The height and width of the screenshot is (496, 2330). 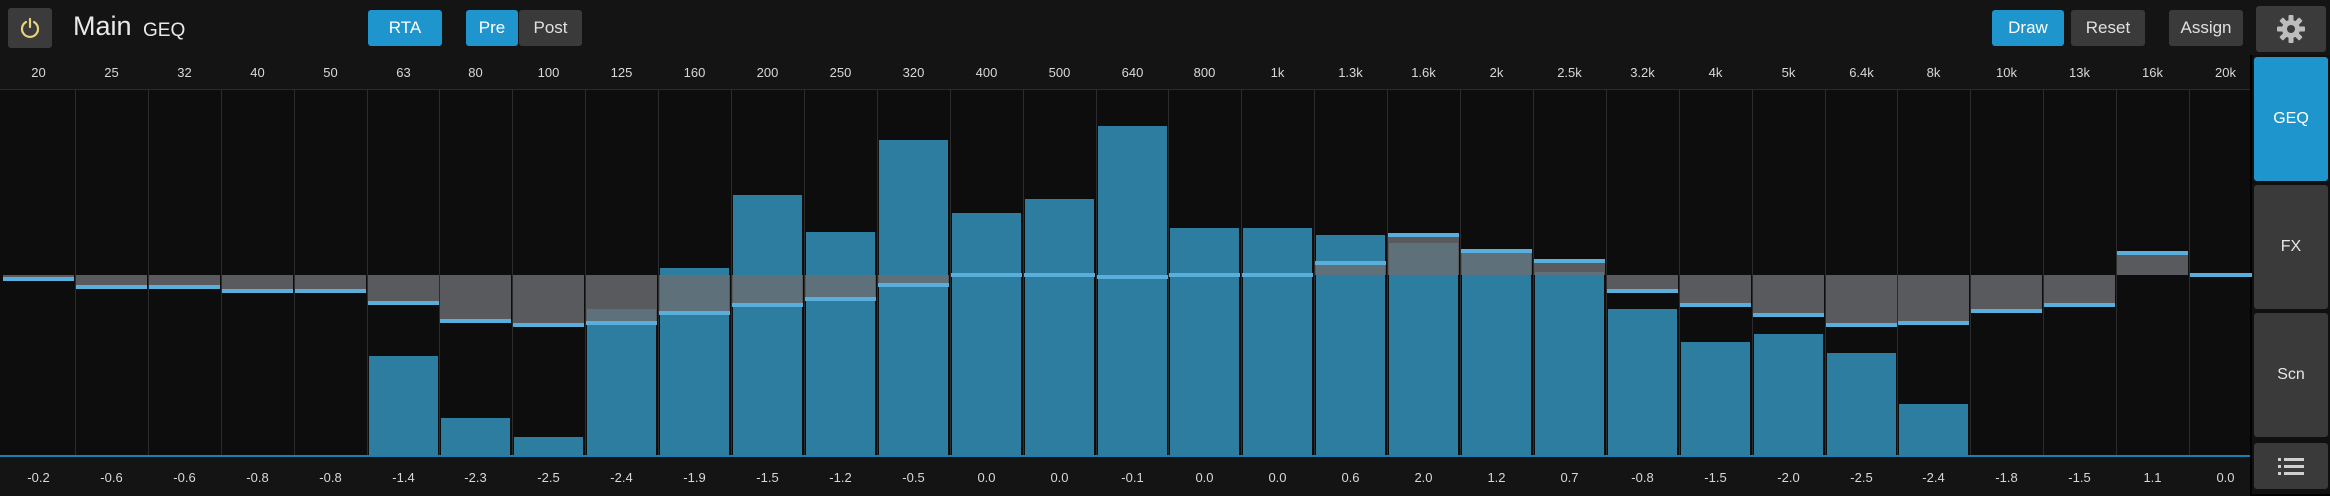 What do you see at coordinates (767, 477) in the screenshot?
I see `band-gain-label: -1.5` at bounding box center [767, 477].